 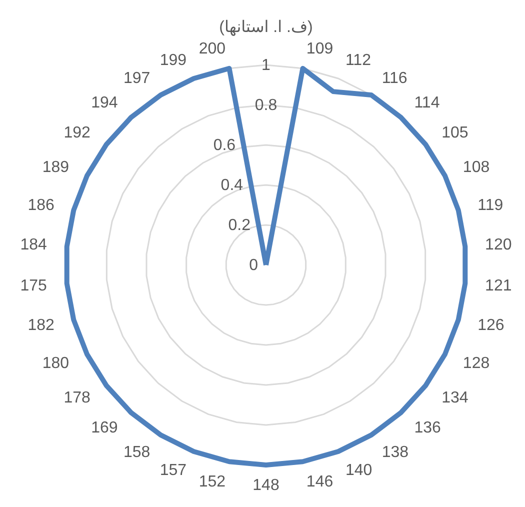 I want to click on spoke-label: 197, so click(x=136, y=78).